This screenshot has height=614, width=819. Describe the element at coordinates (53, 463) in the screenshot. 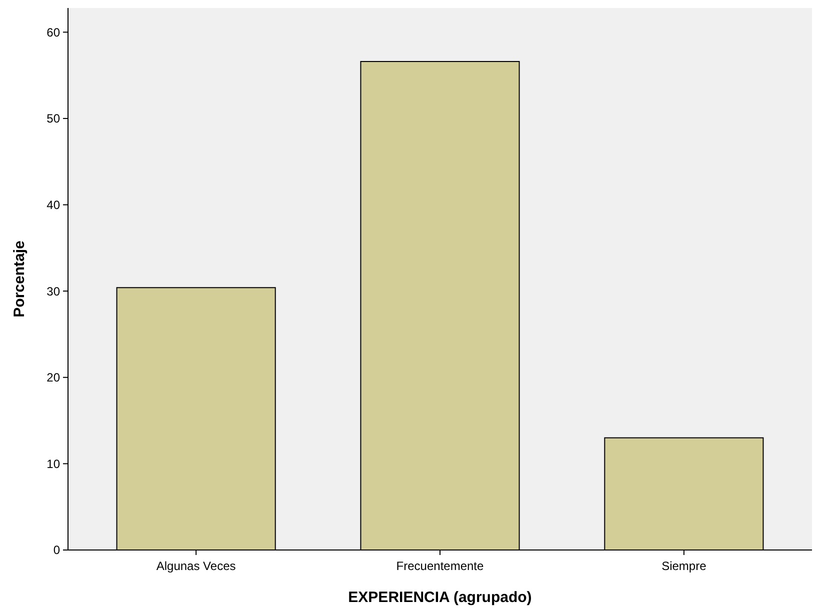

I see `y-tick-label: 10` at that location.